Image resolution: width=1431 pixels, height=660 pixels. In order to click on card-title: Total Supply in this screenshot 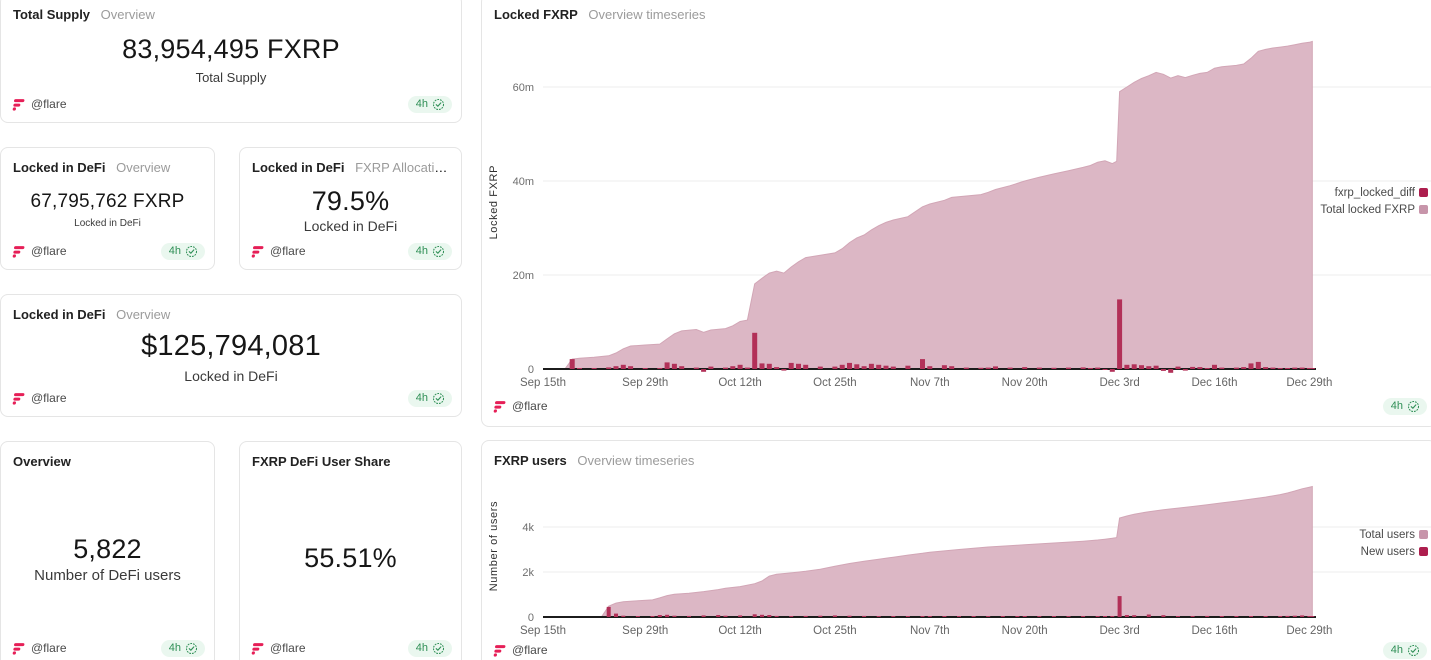, I will do `click(52, 14)`.